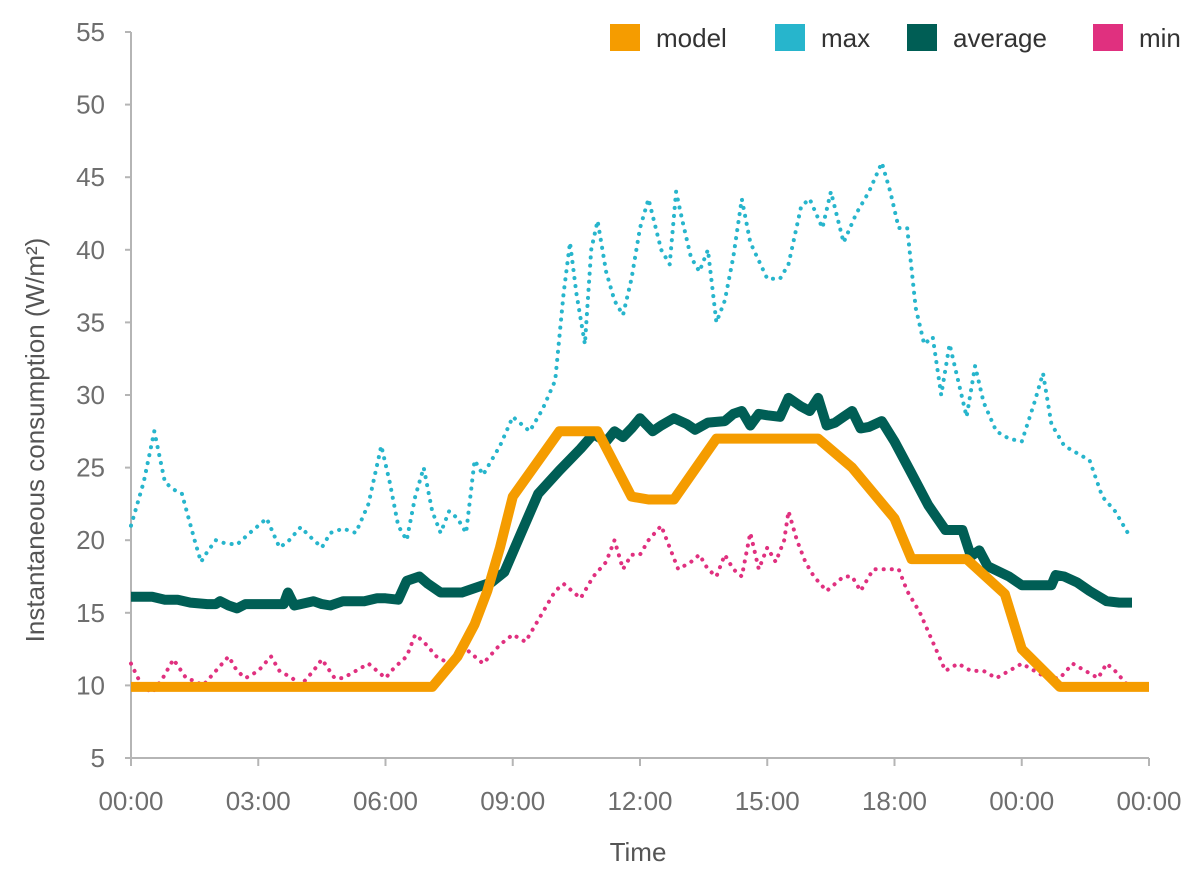 The width and height of the screenshot is (1189, 891). Describe the element at coordinates (1000, 38) in the screenshot. I see `legend-label: average` at that location.